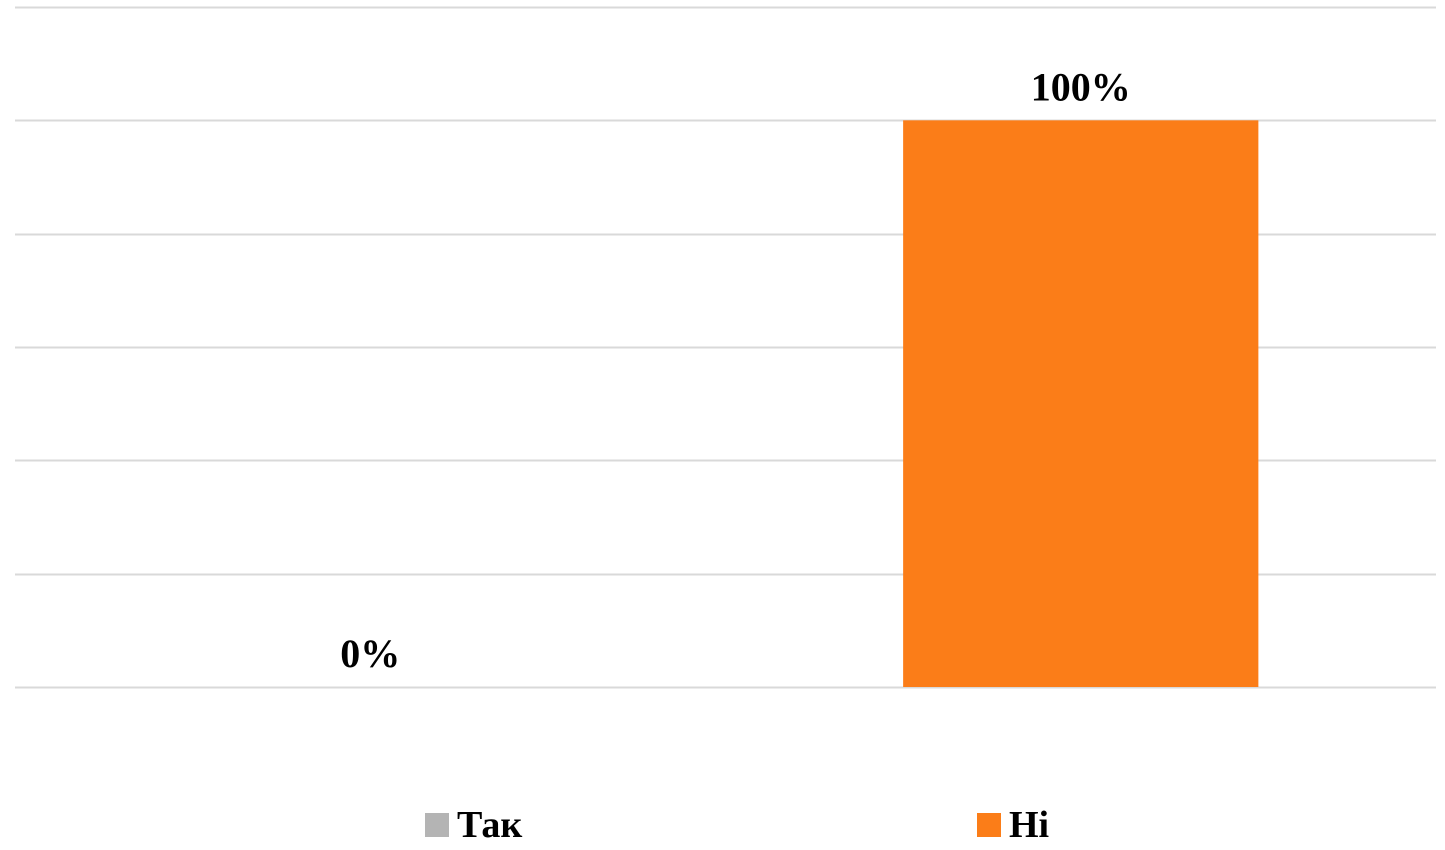 The height and width of the screenshot is (850, 1445). Describe the element at coordinates (1081, 86) in the screenshot. I see `data-label-ni: 100%` at that location.